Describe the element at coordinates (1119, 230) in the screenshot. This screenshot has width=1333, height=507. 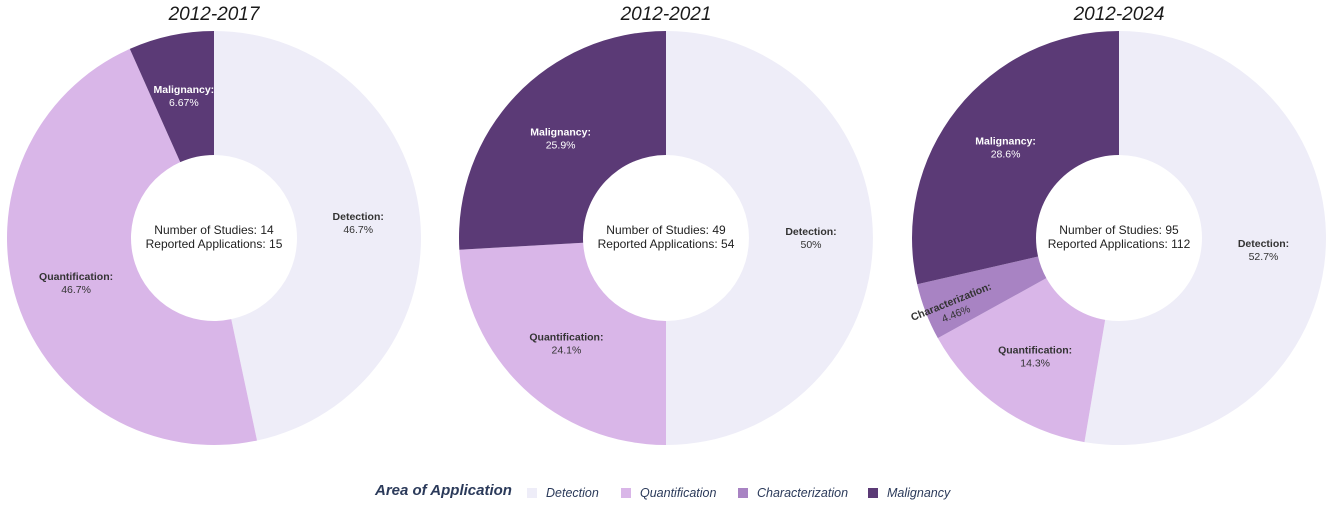
I see `center-line: Number of Studies: 95` at that location.